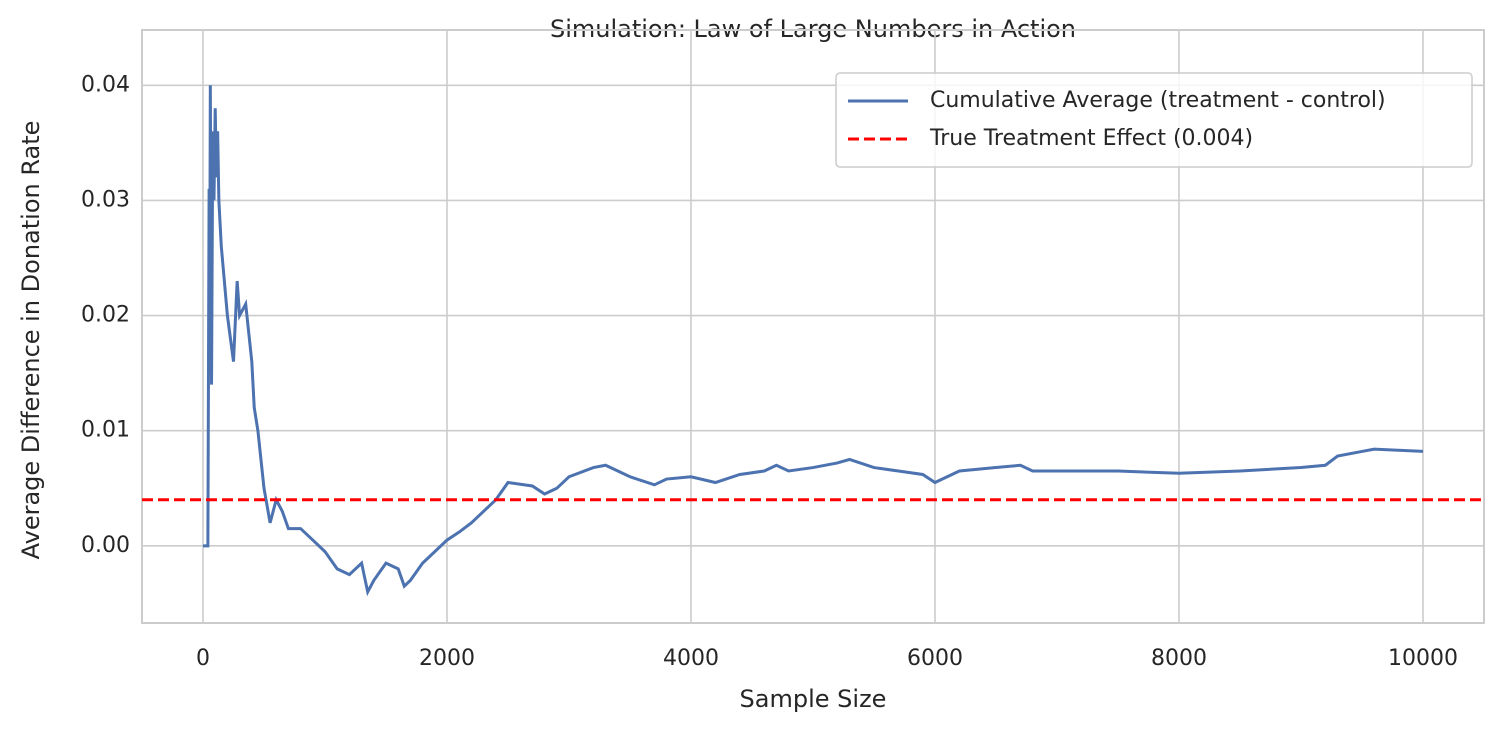  What do you see at coordinates (105, 430) in the screenshot?
I see `y-tick-label: 0.01` at bounding box center [105, 430].